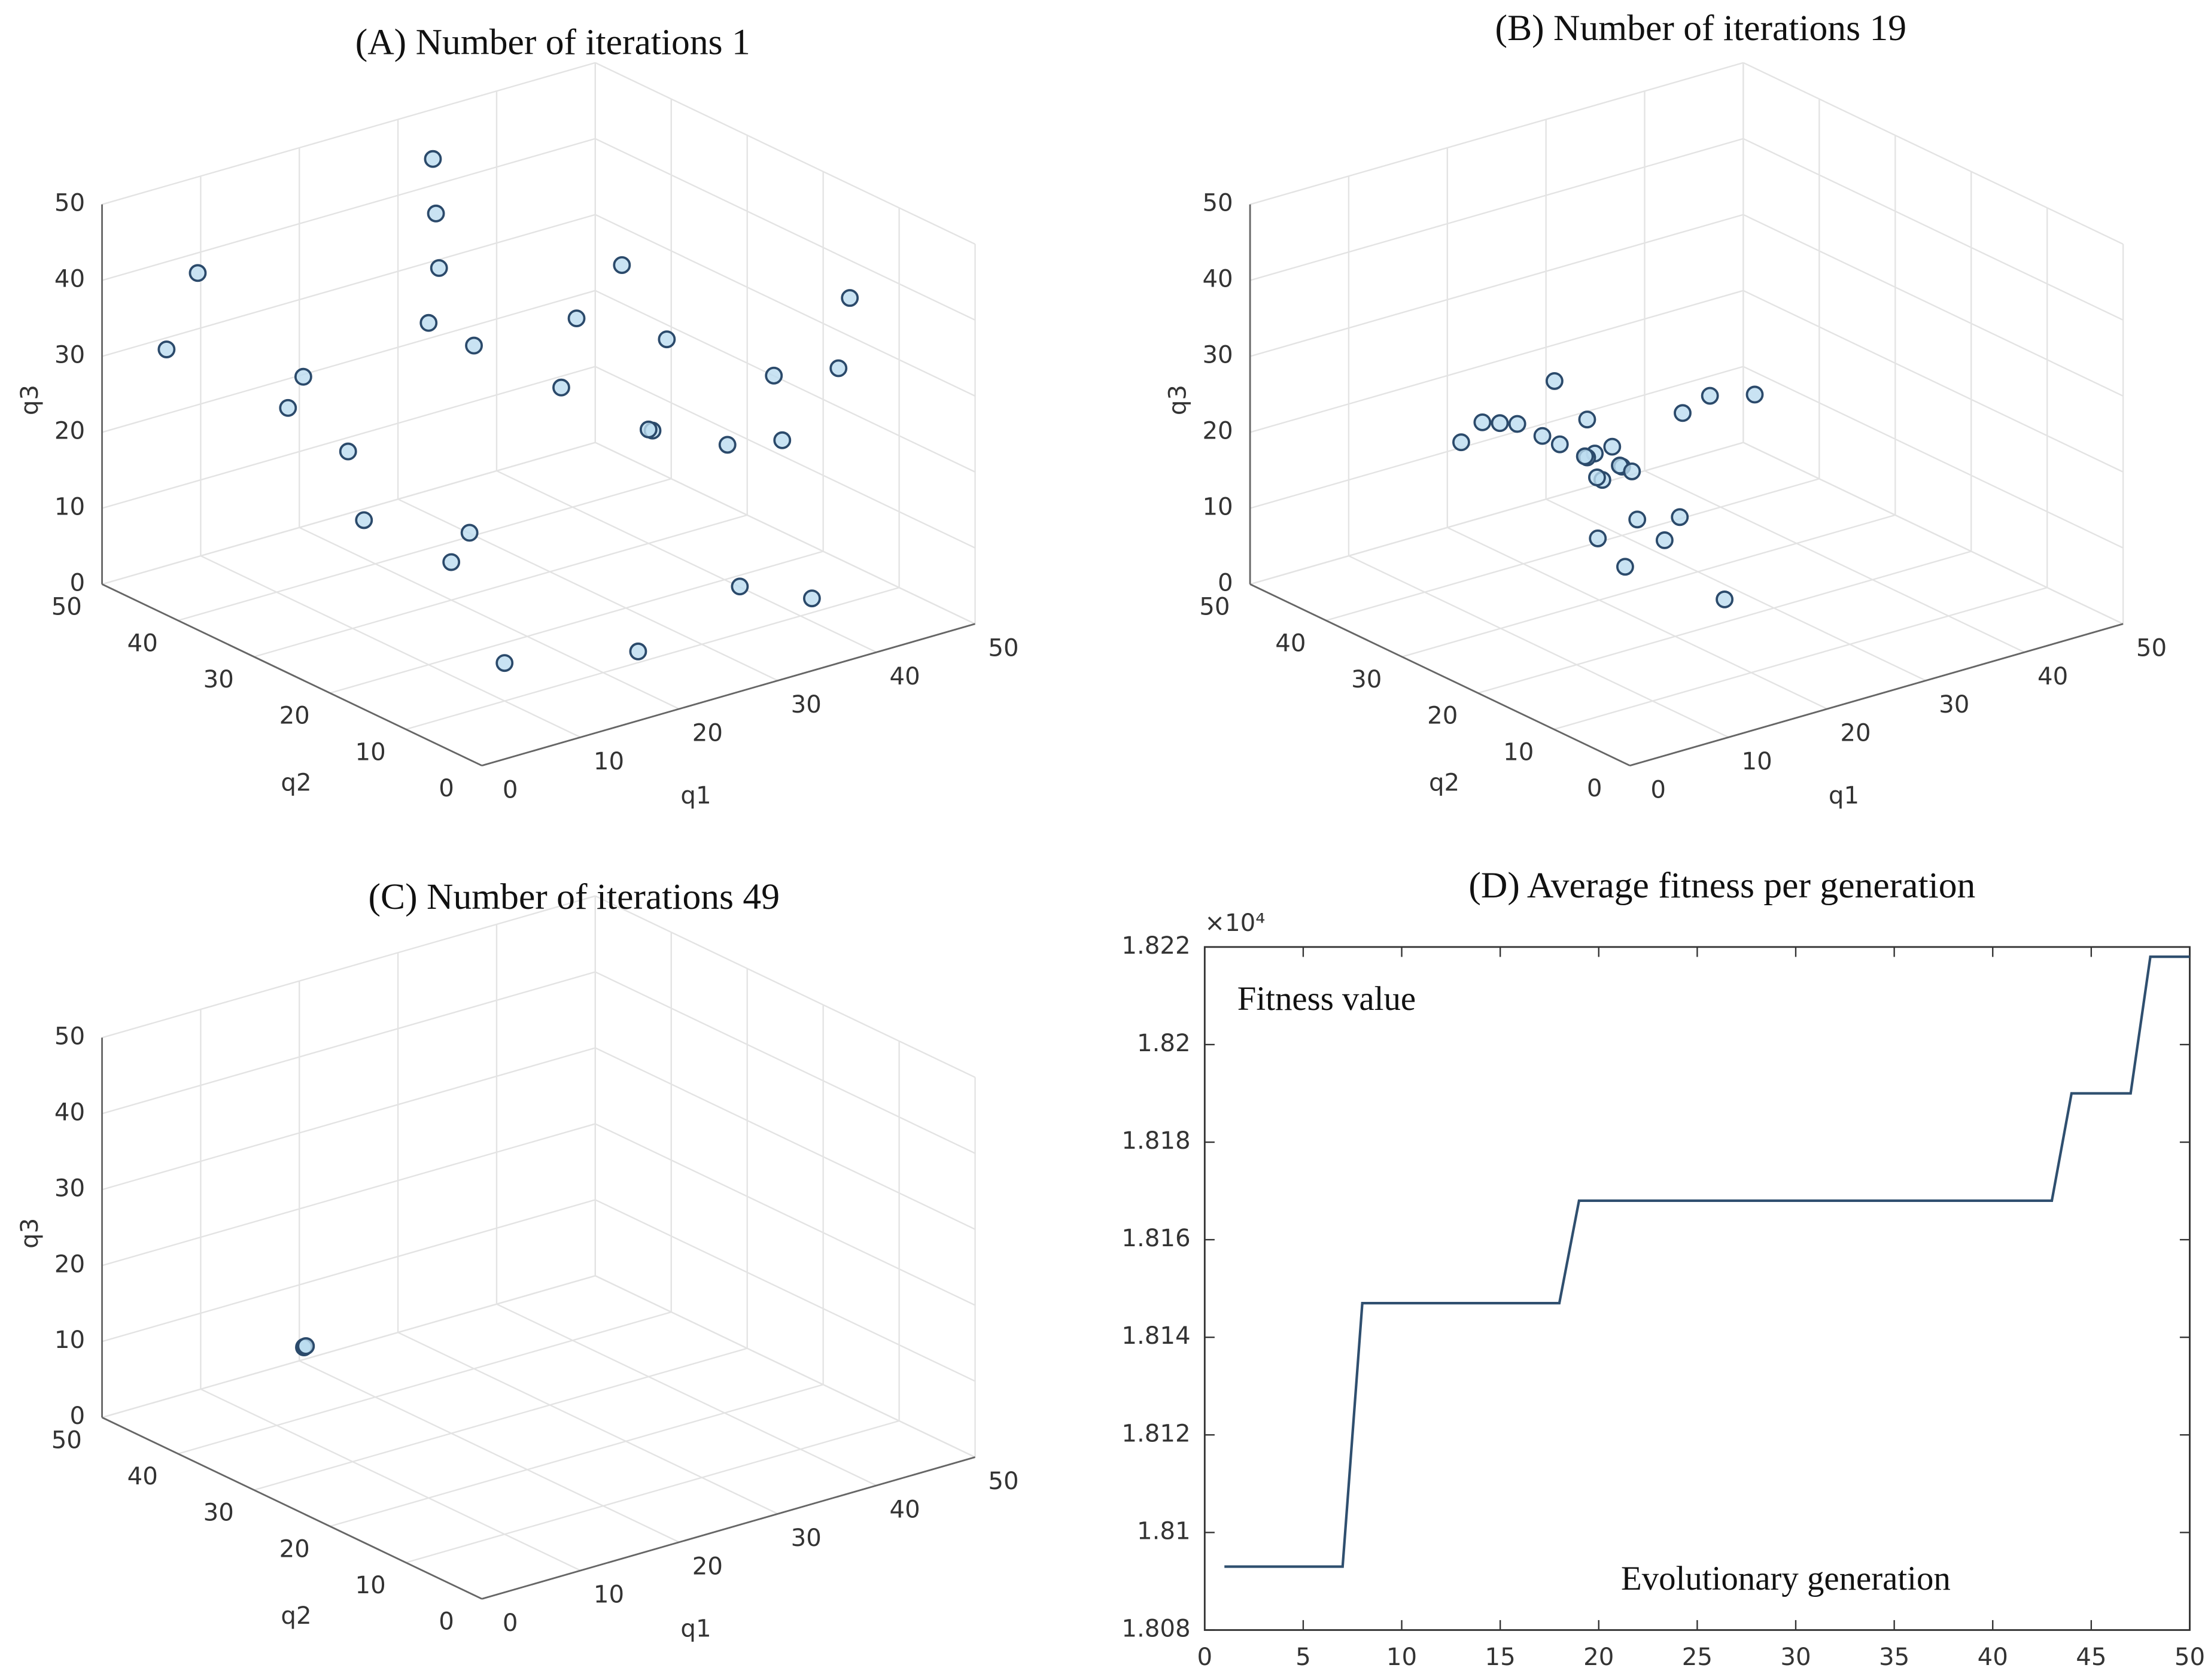  Describe the element at coordinates (1003, 648) in the screenshot. I see `x-tick-label: 50` at that location.